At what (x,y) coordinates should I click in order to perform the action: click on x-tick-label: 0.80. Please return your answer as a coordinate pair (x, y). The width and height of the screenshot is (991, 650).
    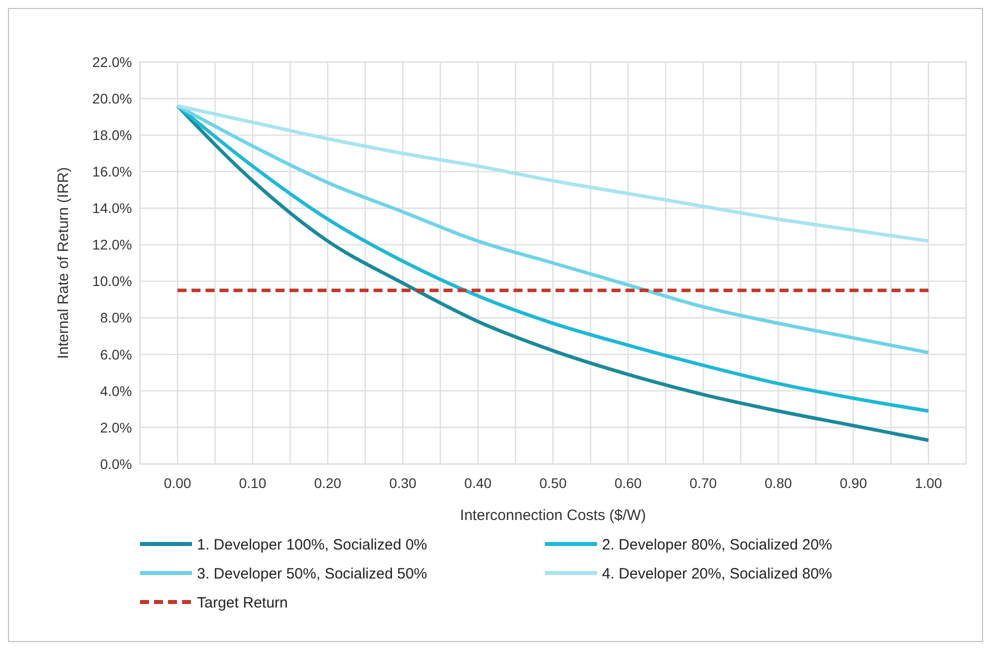
    Looking at the image, I should click on (778, 483).